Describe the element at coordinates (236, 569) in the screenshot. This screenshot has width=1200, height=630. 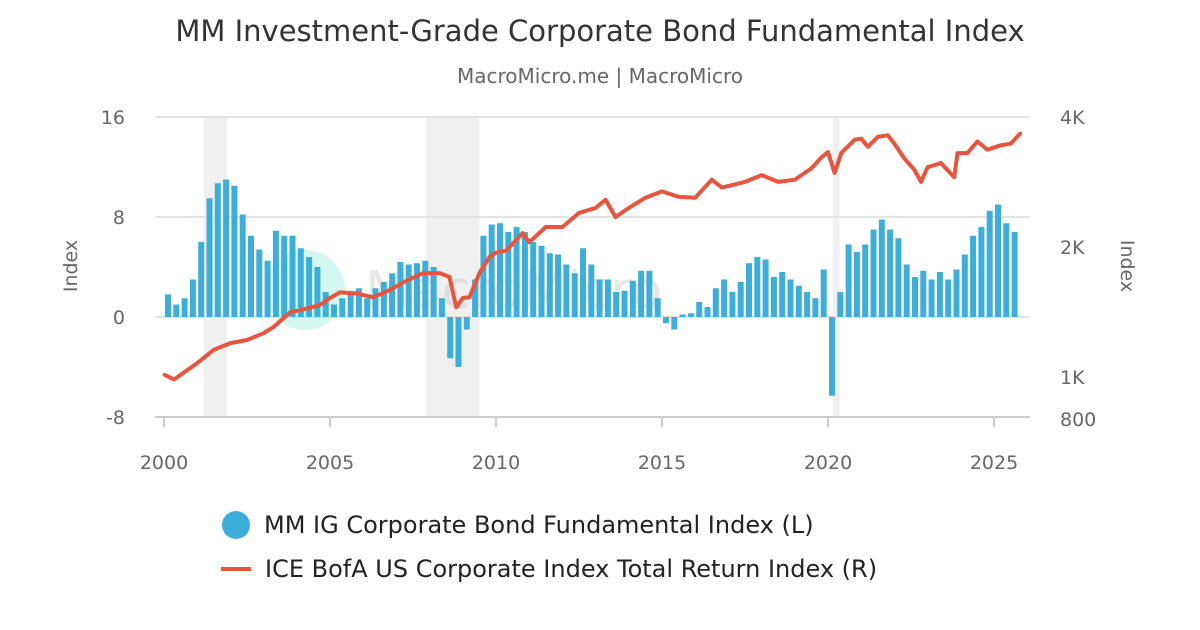
I see `legend-line-icon` at that location.